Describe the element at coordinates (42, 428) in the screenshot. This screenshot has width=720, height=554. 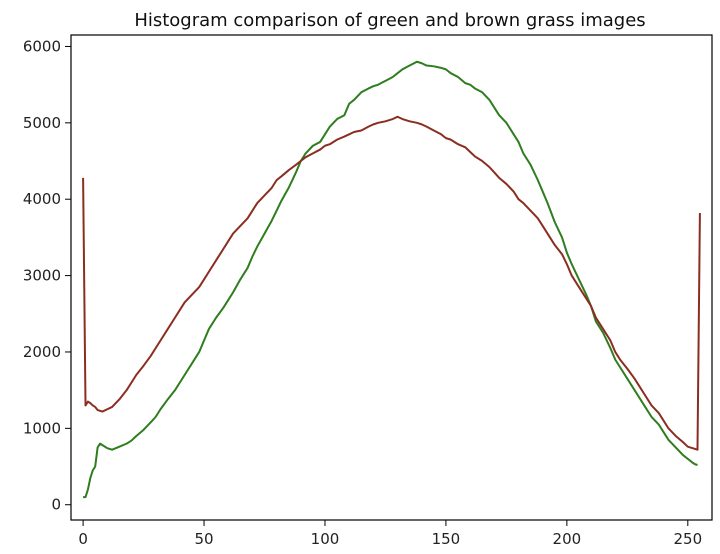
I see `y-tick-label: 1000` at that location.